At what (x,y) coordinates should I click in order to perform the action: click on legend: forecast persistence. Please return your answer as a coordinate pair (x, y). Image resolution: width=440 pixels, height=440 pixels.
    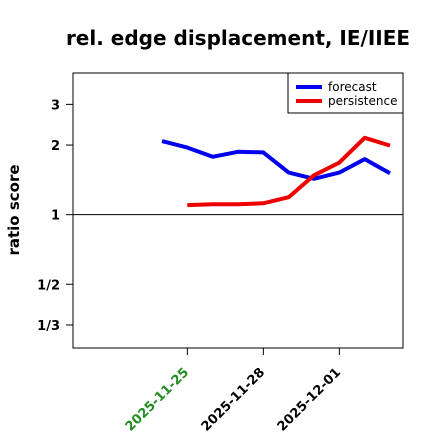
    Looking at the image, I should click on (345, 93).